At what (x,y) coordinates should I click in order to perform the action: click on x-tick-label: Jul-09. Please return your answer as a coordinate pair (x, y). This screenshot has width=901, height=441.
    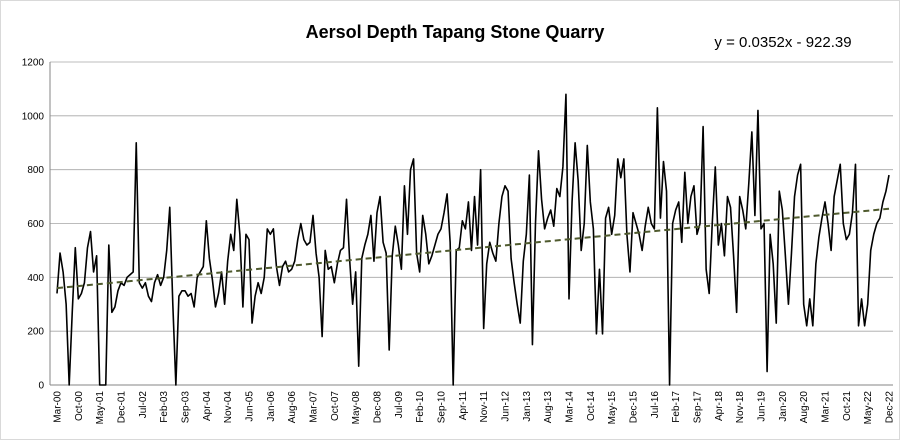
    Looking at the image, I should click on (399, 405).